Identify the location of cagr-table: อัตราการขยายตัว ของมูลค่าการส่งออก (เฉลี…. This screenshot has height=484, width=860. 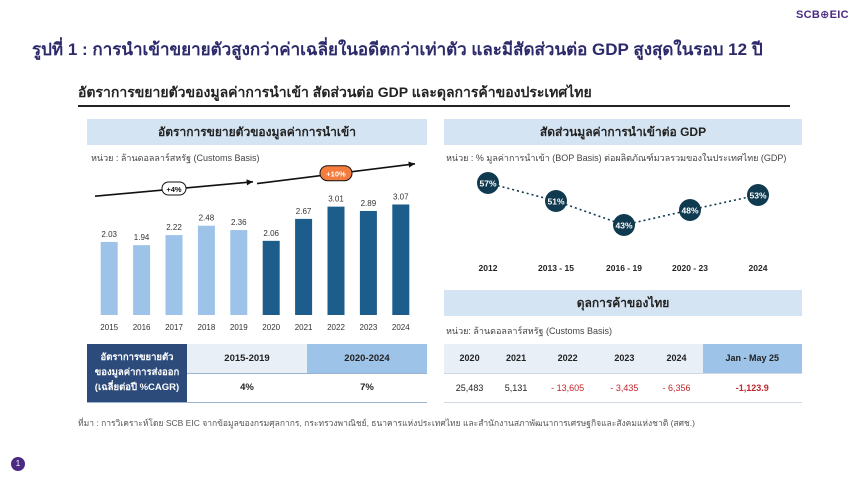
(257, 373).